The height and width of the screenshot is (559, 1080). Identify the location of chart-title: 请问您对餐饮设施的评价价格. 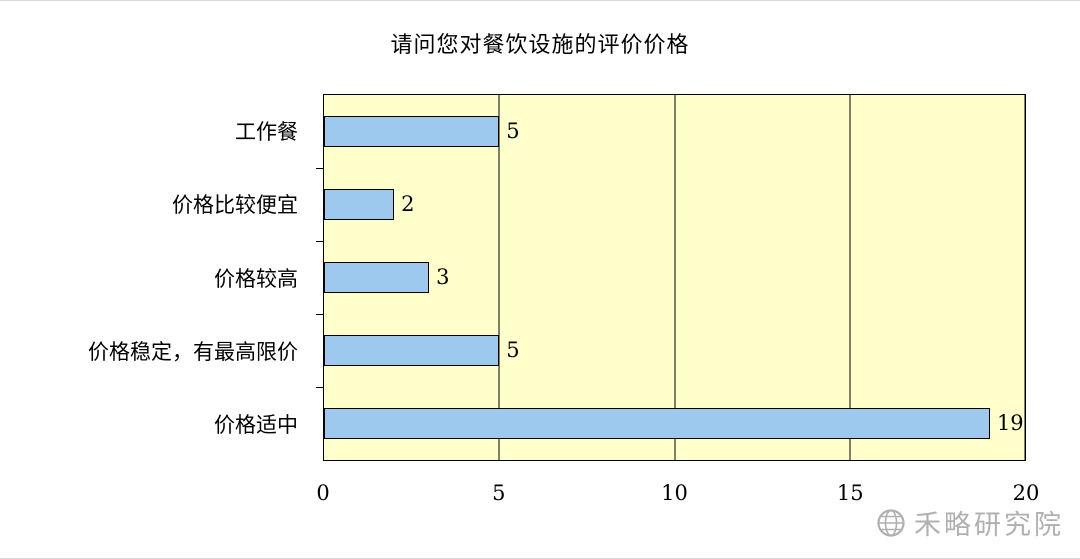
(540, 45).